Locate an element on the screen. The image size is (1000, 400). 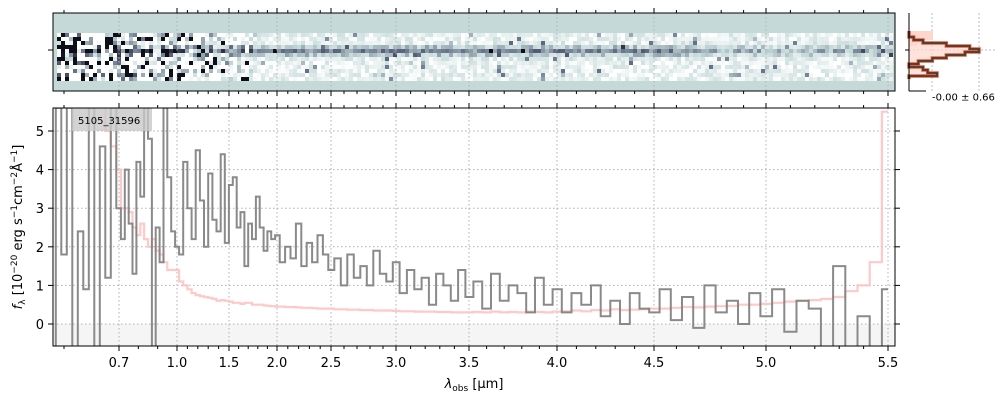
object-label-box is located at coordinates (112, 119).